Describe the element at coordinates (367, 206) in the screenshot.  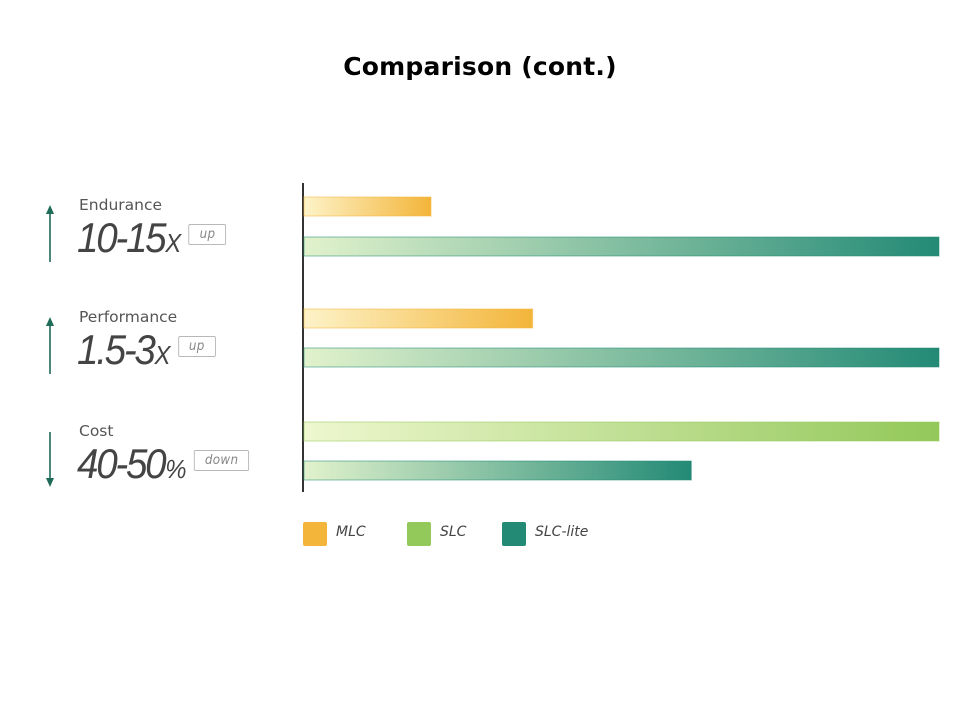
I see `bar-mlc-endurance` at that location.